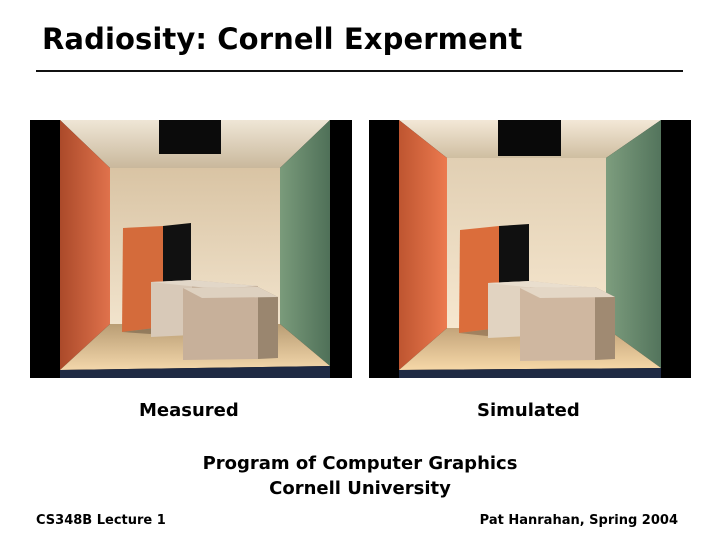 Image resolution: width=720 pixels, height=540 pixels. I want to click on institution-line-1: Program of Computer Graphics, so click(360, 463).